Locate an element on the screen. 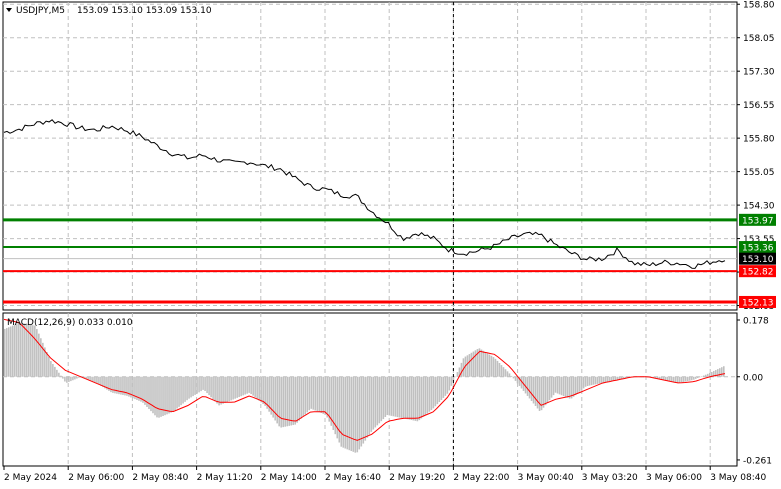  x-tick-label: 2 May 14:00 is located at coordinates (289, 478).